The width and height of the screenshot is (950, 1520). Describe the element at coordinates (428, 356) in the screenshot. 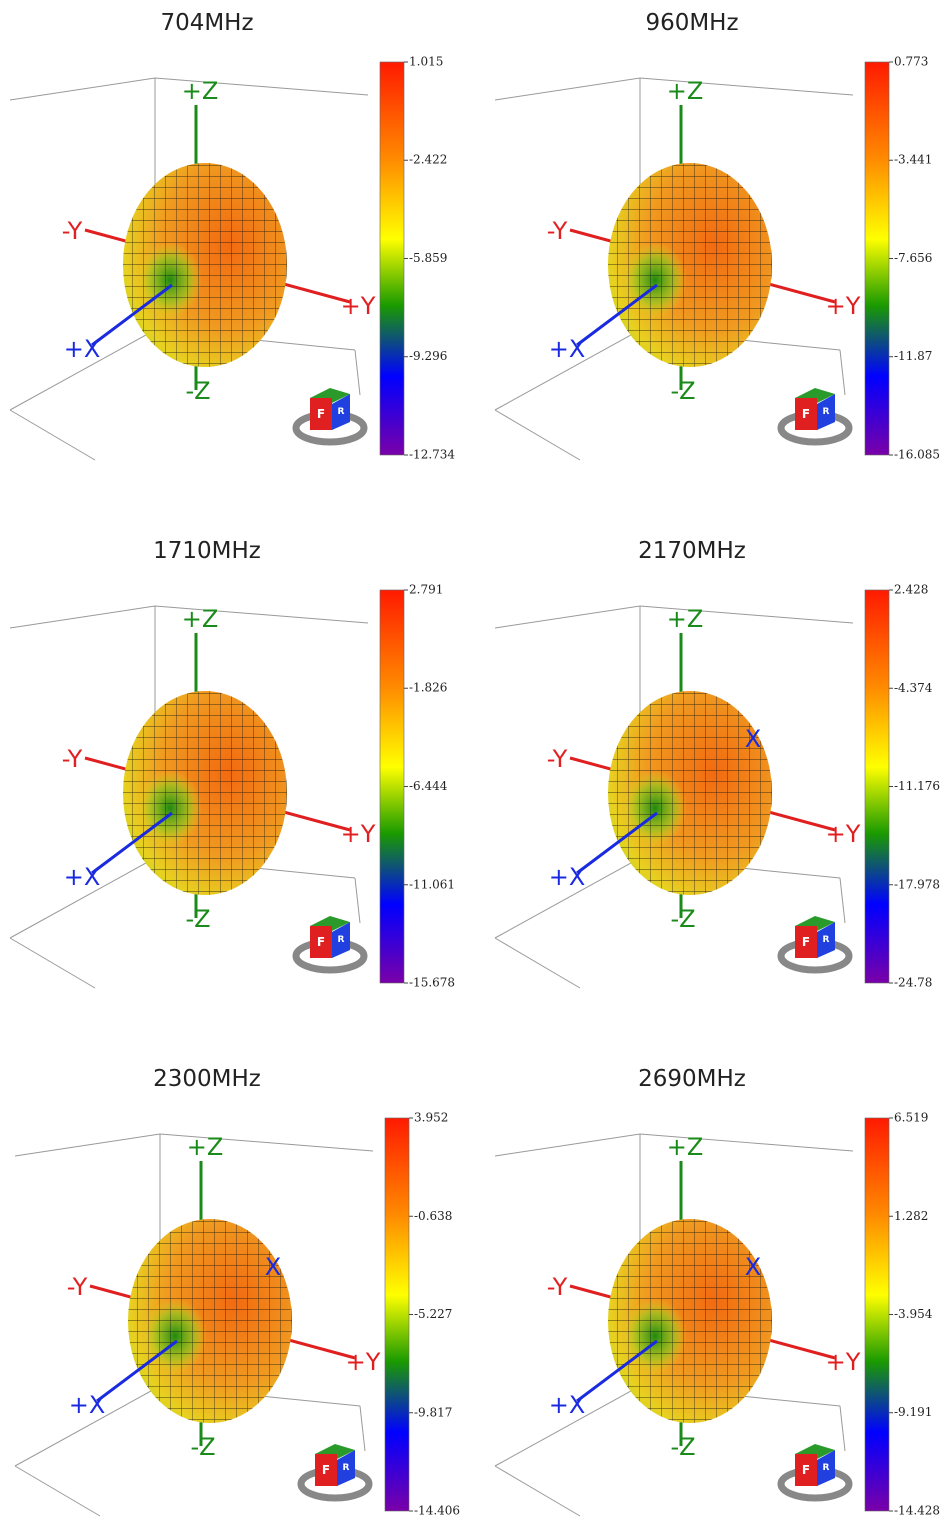

I see `colorbar-tick-label: -9.296` at that location.